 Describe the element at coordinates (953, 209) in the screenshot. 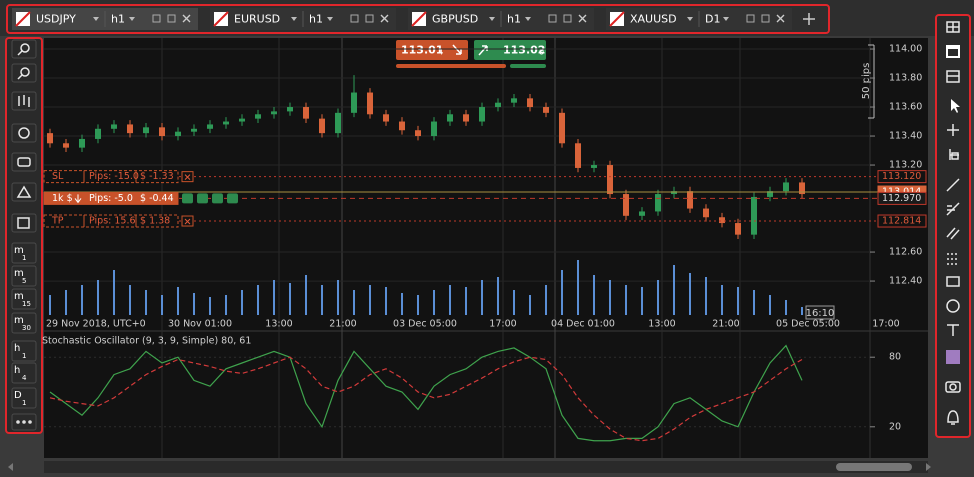

I see `fibonacci-tool` at that location.